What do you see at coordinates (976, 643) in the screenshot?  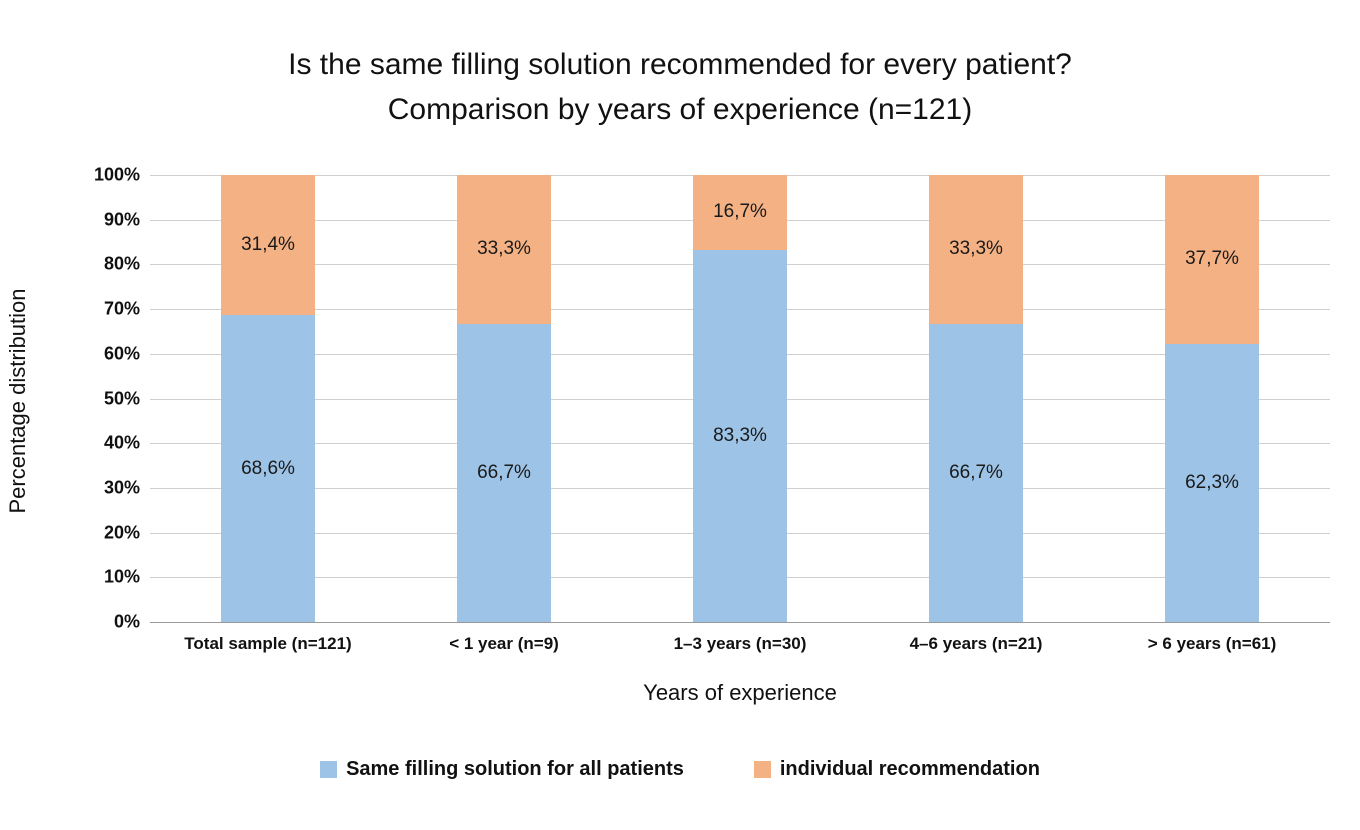 I see `x-category-label: 4–6 years (n=21)` at bounding box center [976, 643].